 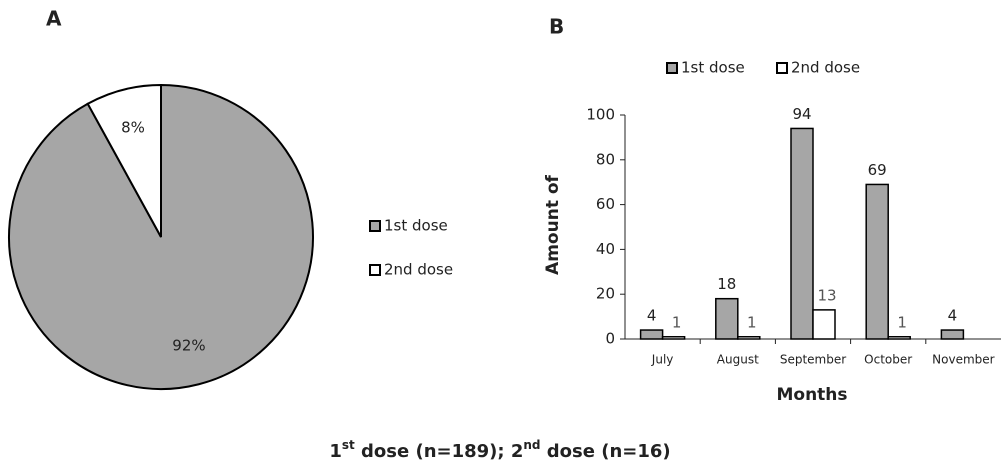 I want to click on y-tick-label: 0, so click(x=610, y=339).